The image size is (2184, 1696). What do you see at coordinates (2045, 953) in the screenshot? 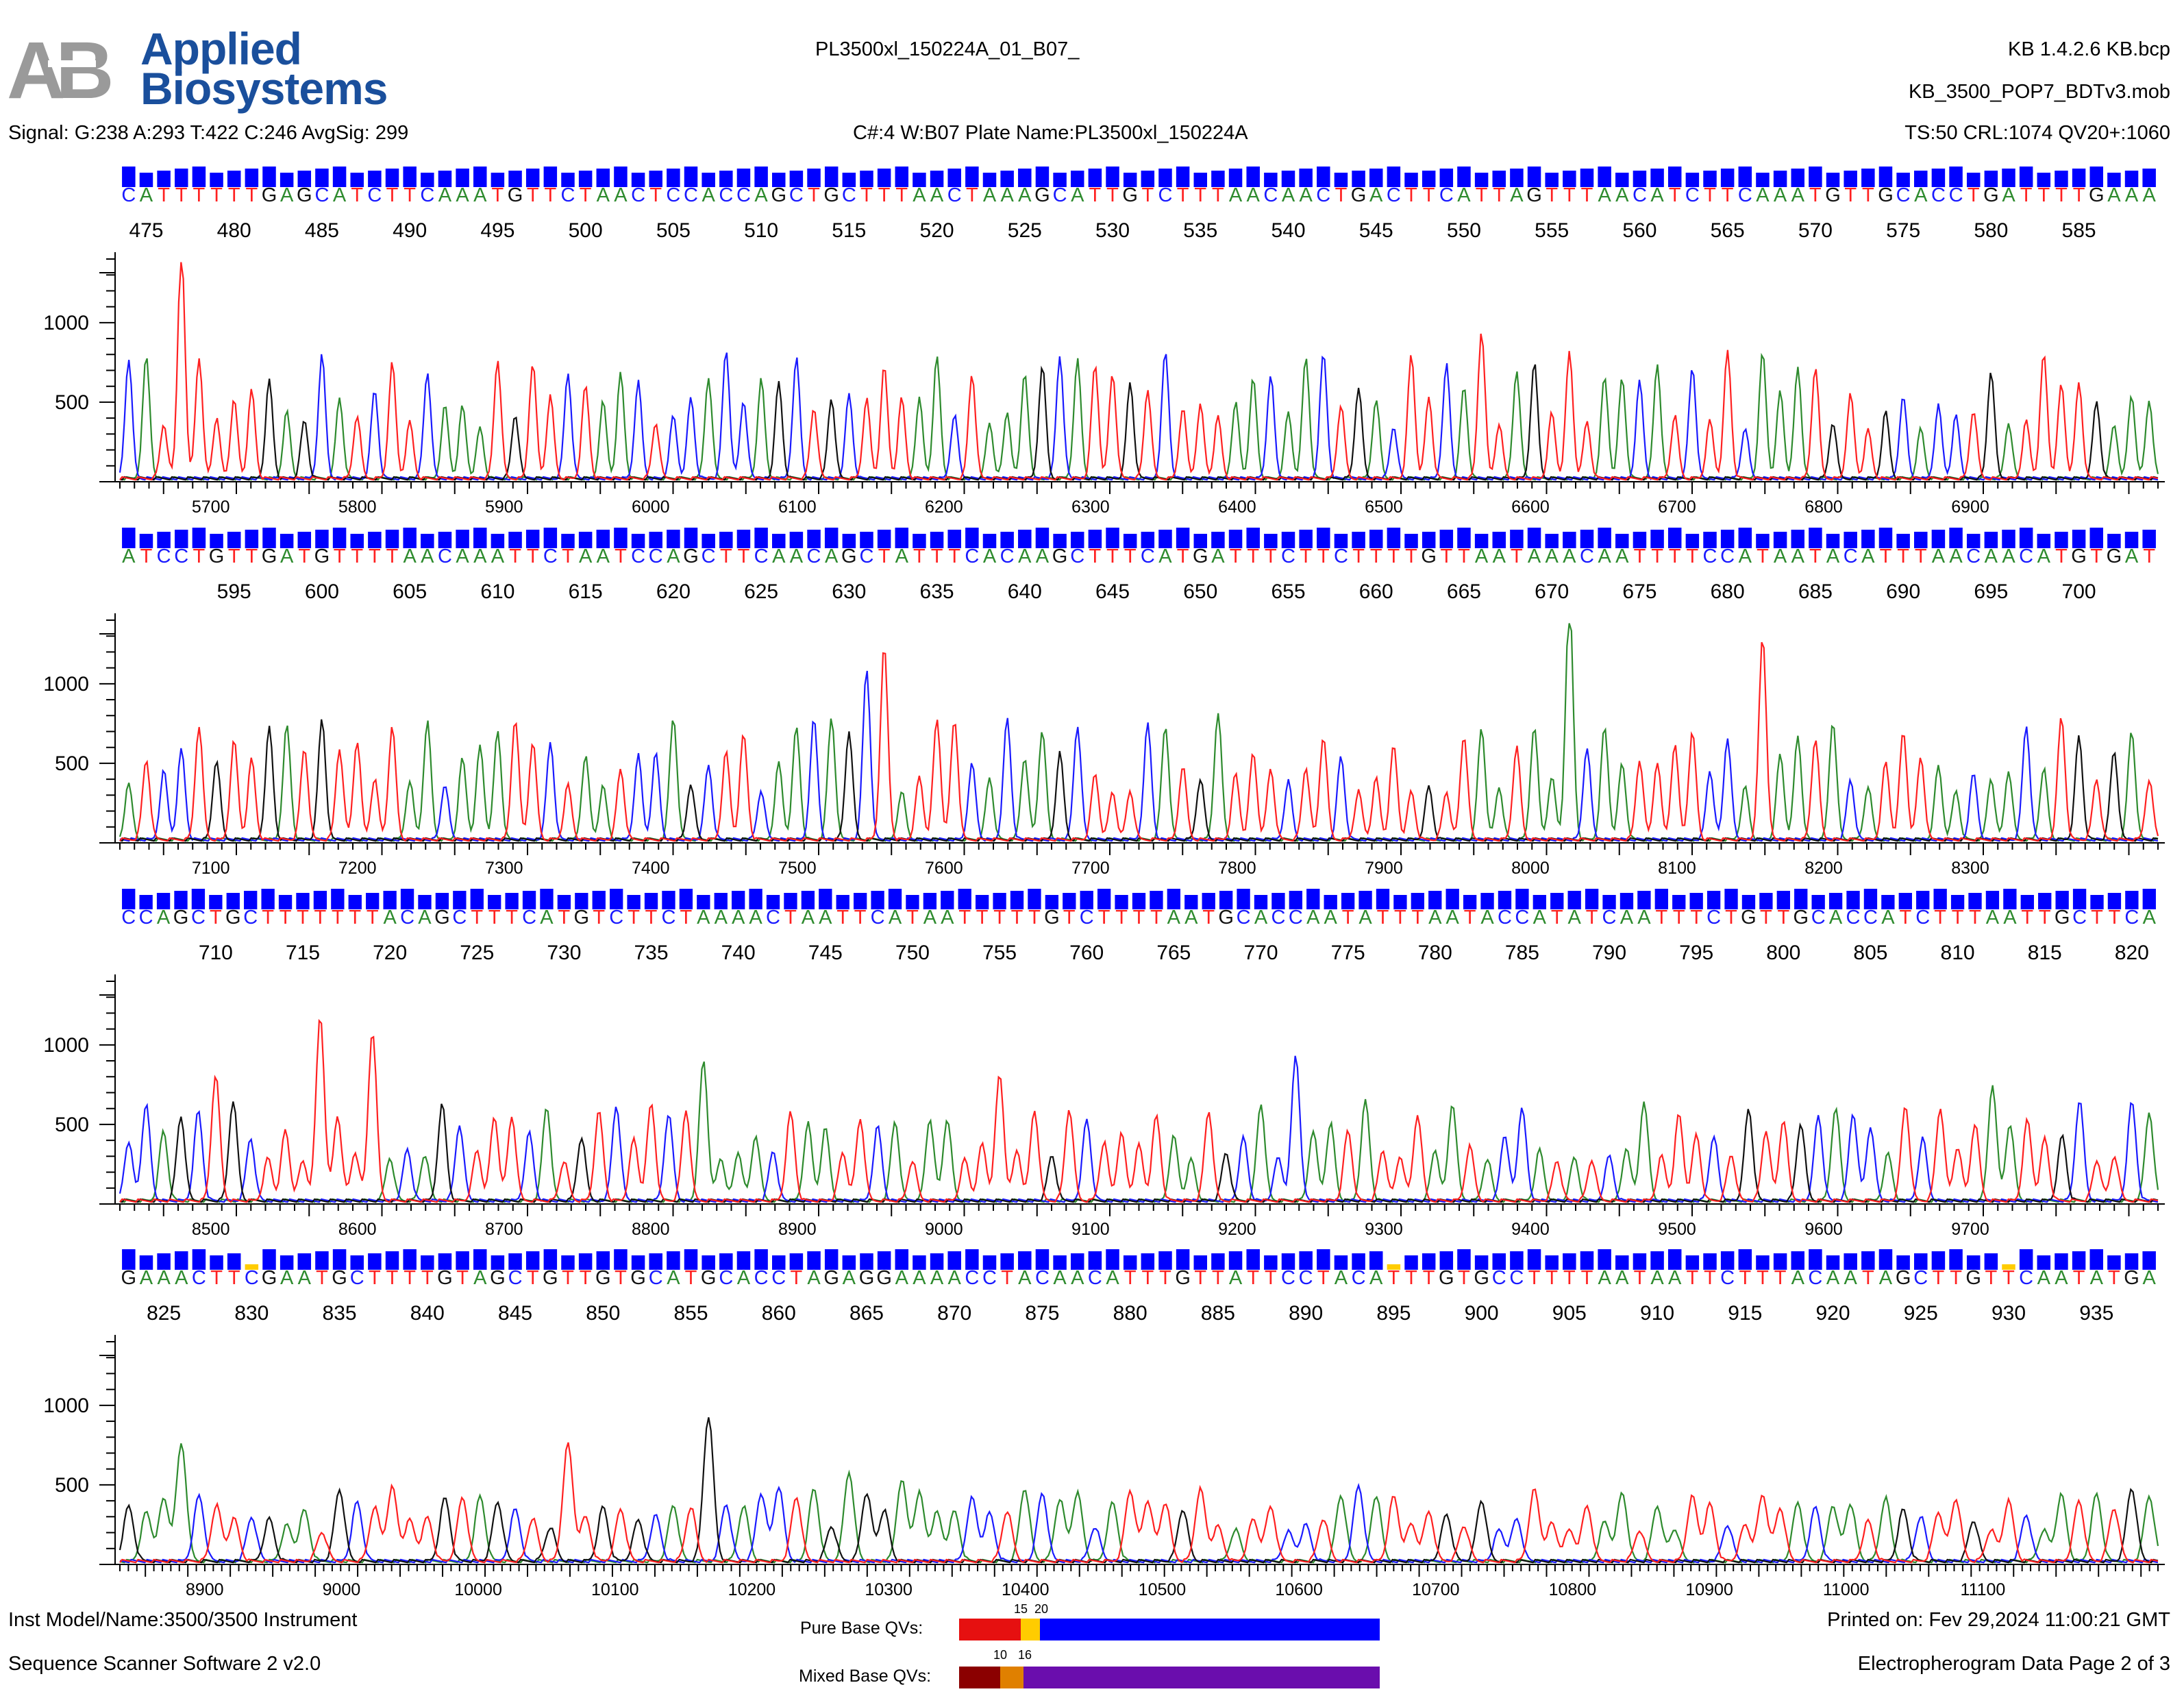
I see `base-number-label: 815` at bounding box center [2045, 953].